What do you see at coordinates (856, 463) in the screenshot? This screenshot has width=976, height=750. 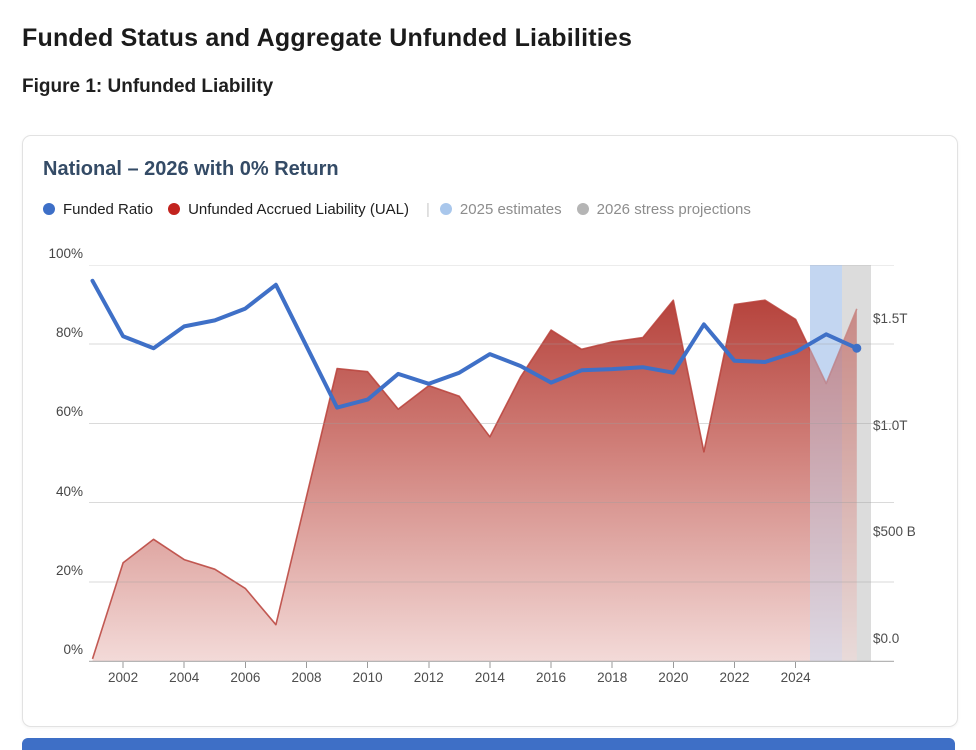 I see `projection-band-overlay-2026` at bounding box center [856, 463].